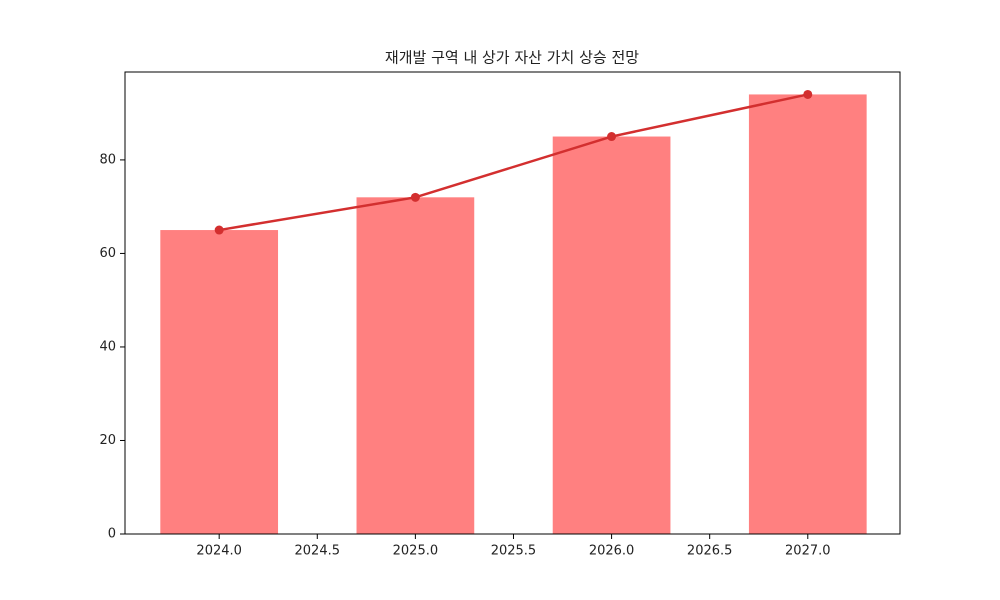  What do you see at coordinates (513, 162) in the screenshot?
I see `line` at bounding box center [513, 162].